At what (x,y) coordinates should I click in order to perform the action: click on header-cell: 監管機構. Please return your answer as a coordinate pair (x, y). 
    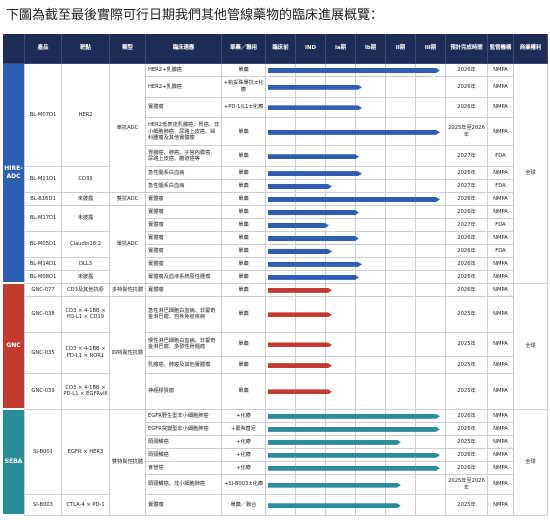
    Looking at the image, I should click on (501, 49).